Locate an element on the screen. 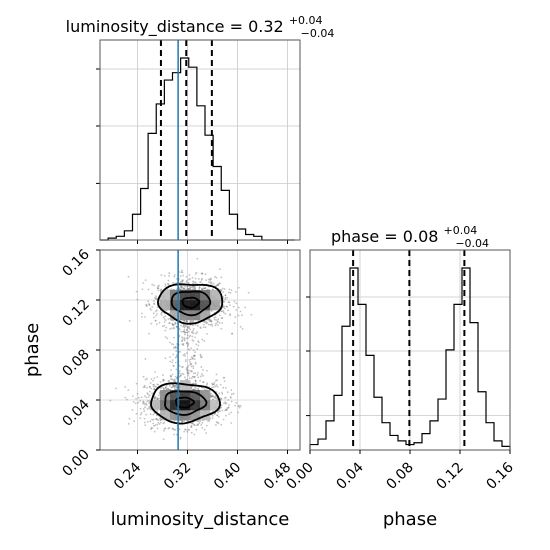  ytick-label-phase: 0.16 is located at coordinates (75, 262).